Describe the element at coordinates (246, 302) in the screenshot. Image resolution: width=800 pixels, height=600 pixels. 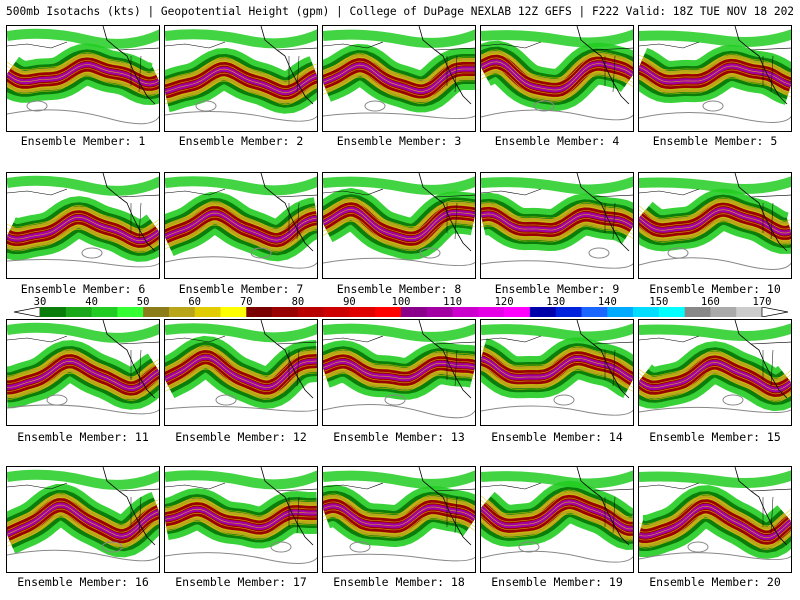
I see `colorbar-tick-label: 70` at that location.